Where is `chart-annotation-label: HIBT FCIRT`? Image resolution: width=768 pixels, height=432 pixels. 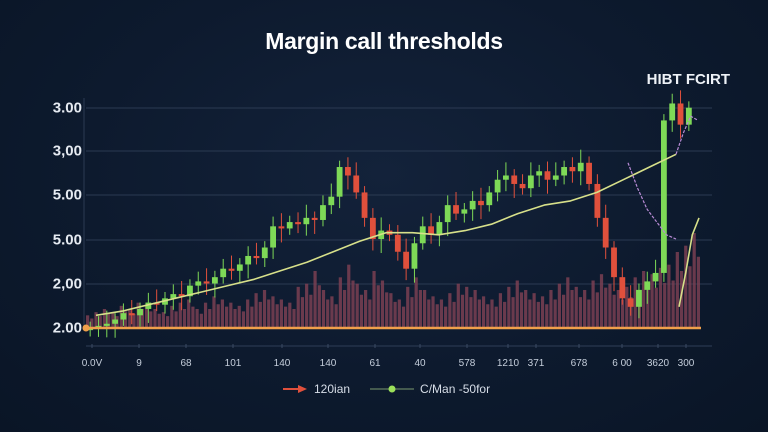
chart-annotation-label: HIBT FCIRT is located at coordinates (688, 79).